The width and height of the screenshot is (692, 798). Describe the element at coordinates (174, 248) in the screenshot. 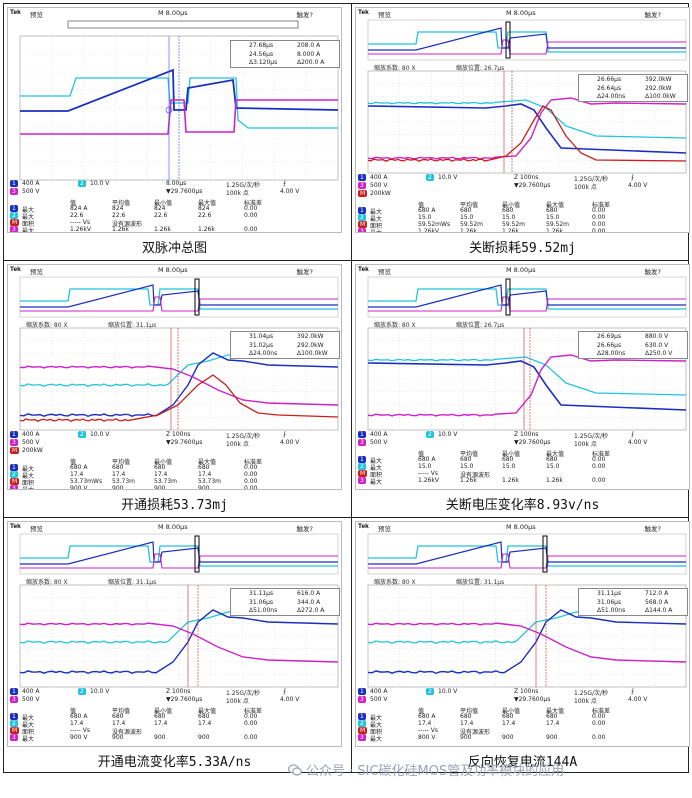

I see `figure-caption: 双脉冲总图` at that location.